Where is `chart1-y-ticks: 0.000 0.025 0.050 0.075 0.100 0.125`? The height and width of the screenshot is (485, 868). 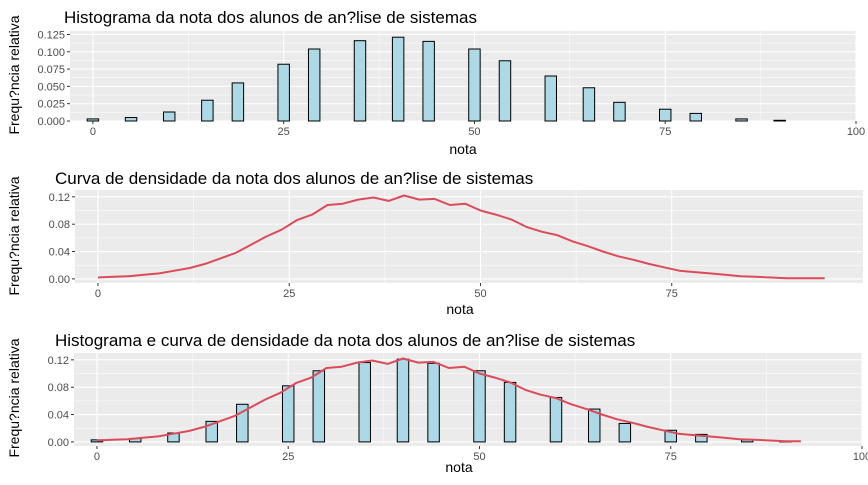
chart1-y-ticks: 0.000 0.025 0.050 0.075 0.100 0.125 is located at coordinates (53, 78).